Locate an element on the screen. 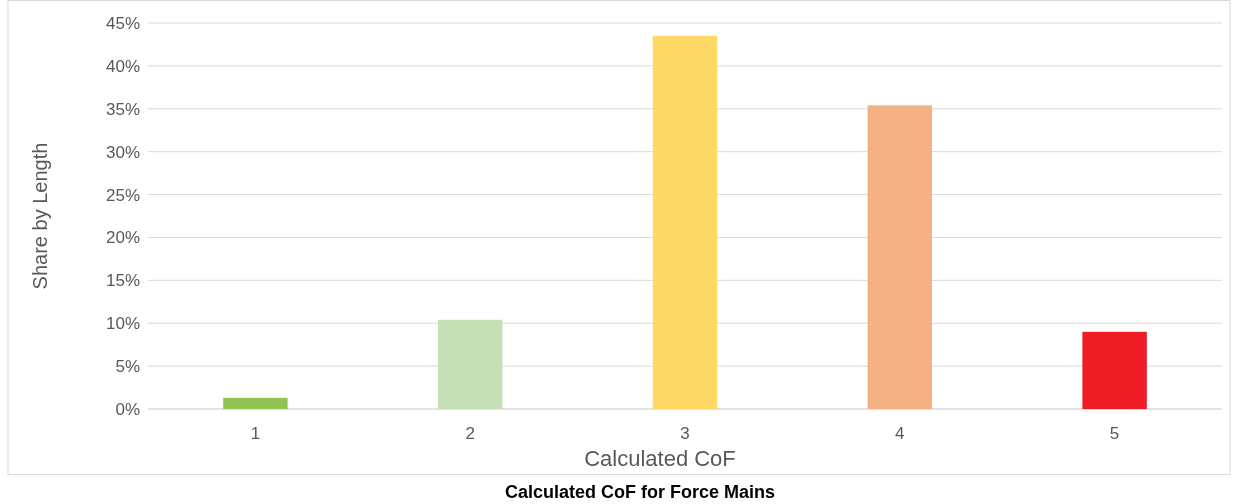 This screenshot has height=504, width=1239. y-tick-label: 45% is located at coordinates (122, 23).